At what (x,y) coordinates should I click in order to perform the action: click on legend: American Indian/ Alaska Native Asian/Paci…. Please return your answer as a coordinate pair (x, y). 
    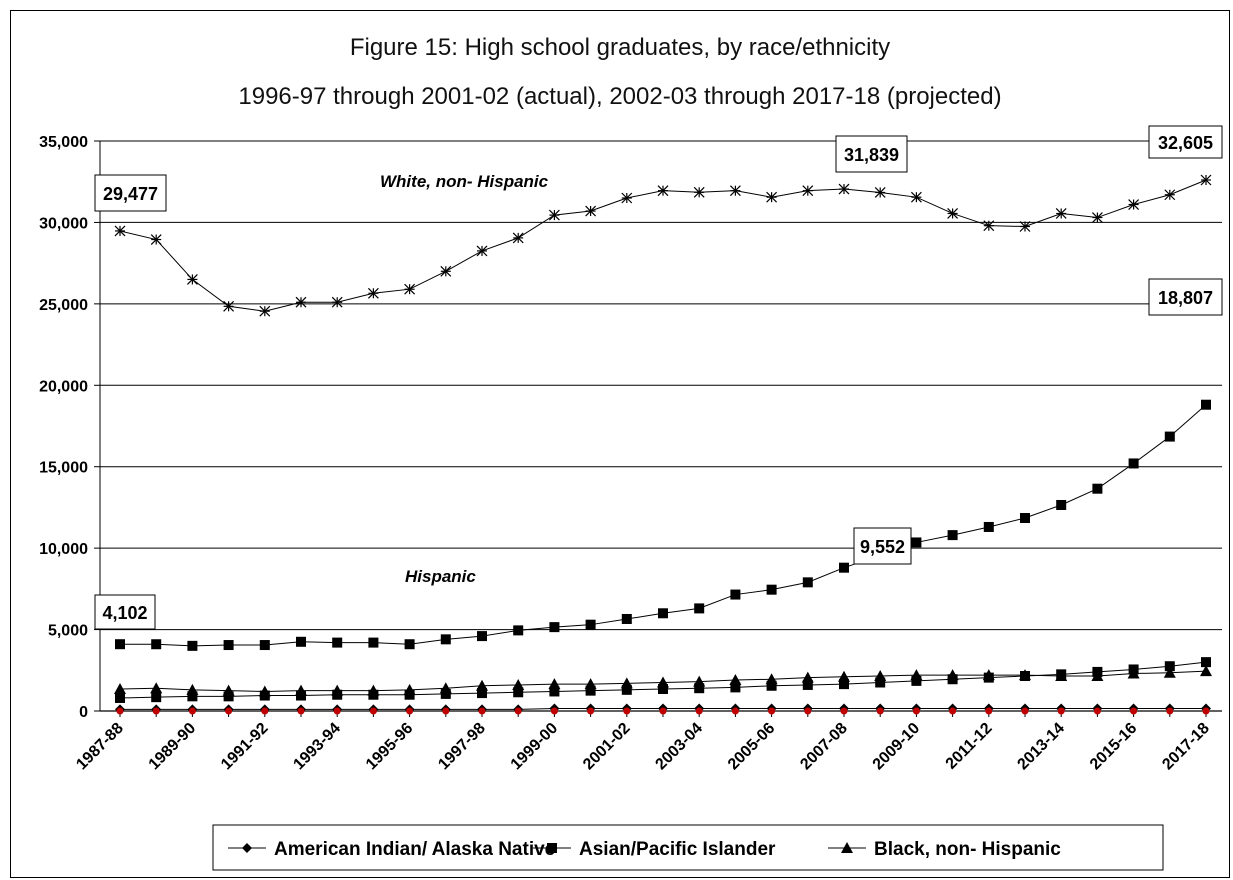
    Looking at the image, I should click on (688, 847).